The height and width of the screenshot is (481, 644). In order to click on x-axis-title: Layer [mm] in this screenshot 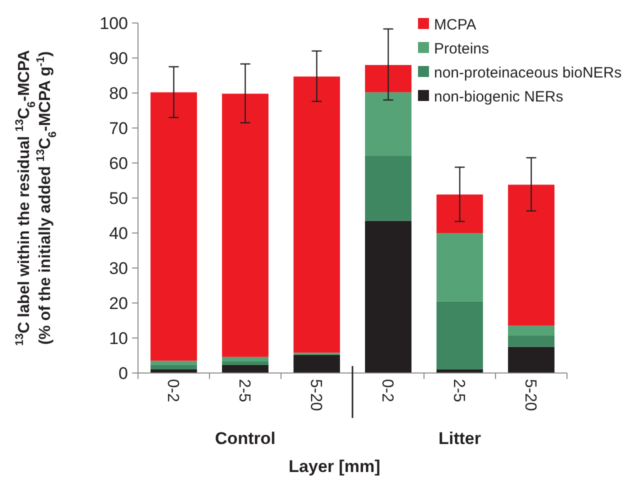, I will do `click(334, 466)`.